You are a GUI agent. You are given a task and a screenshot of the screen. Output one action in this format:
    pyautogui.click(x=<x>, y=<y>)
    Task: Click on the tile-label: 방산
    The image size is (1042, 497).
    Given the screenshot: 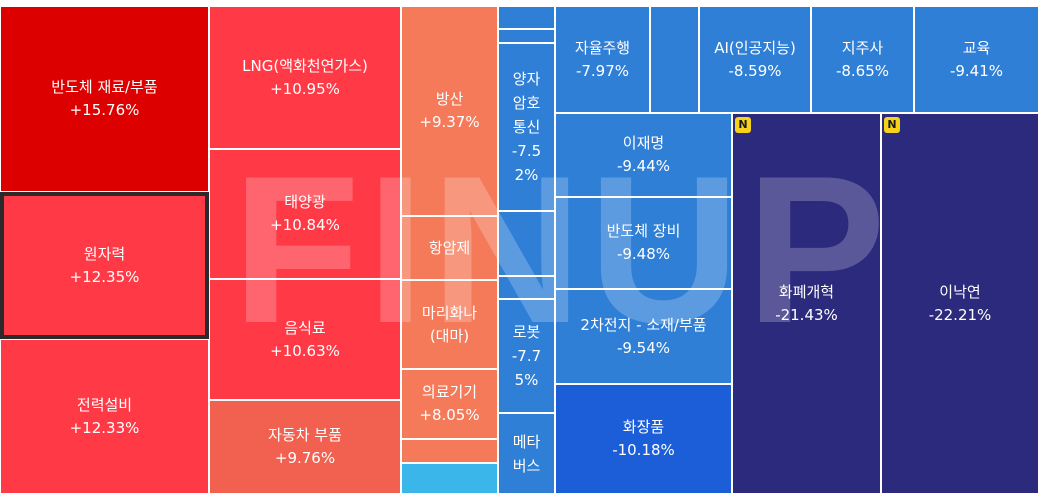 What is the action you would take?
    pyautogui.click(x=449, y=99)
    